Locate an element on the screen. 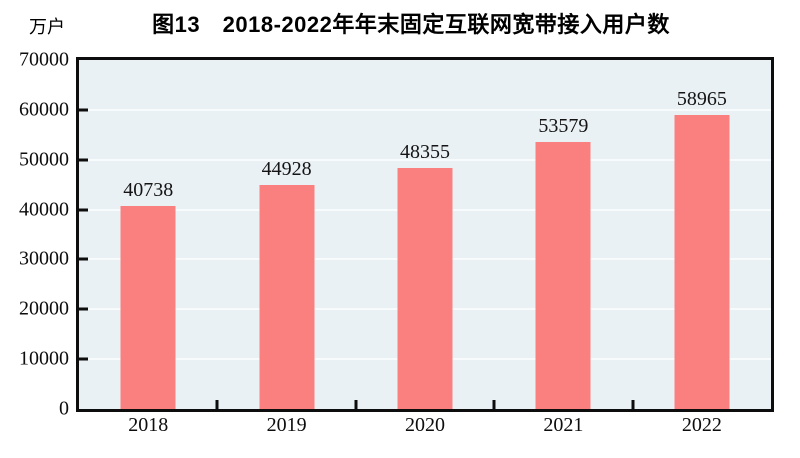 The height and width of the screenshot is (458, 800). bar-cell: 48355 is located at coordinates (425, 234).